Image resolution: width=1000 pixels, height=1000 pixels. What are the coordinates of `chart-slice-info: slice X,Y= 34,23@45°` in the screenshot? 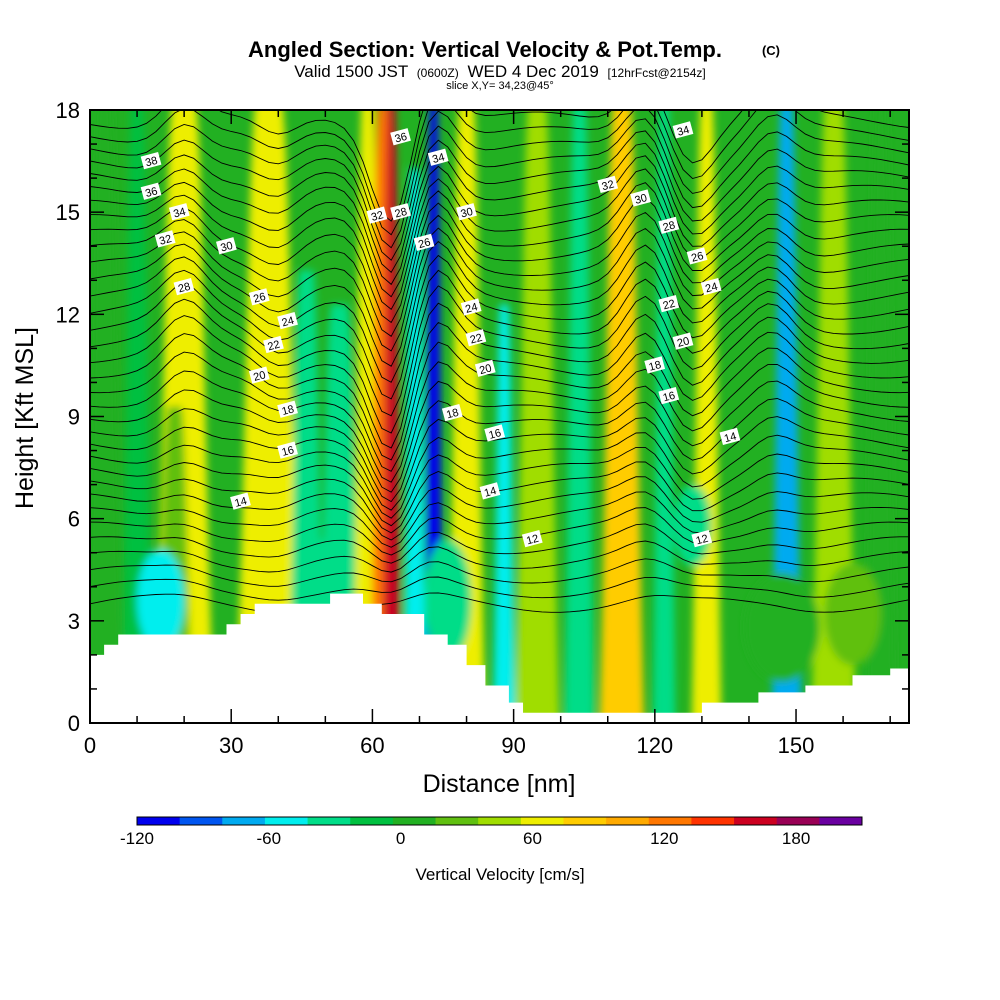 It's located at (500, 86).